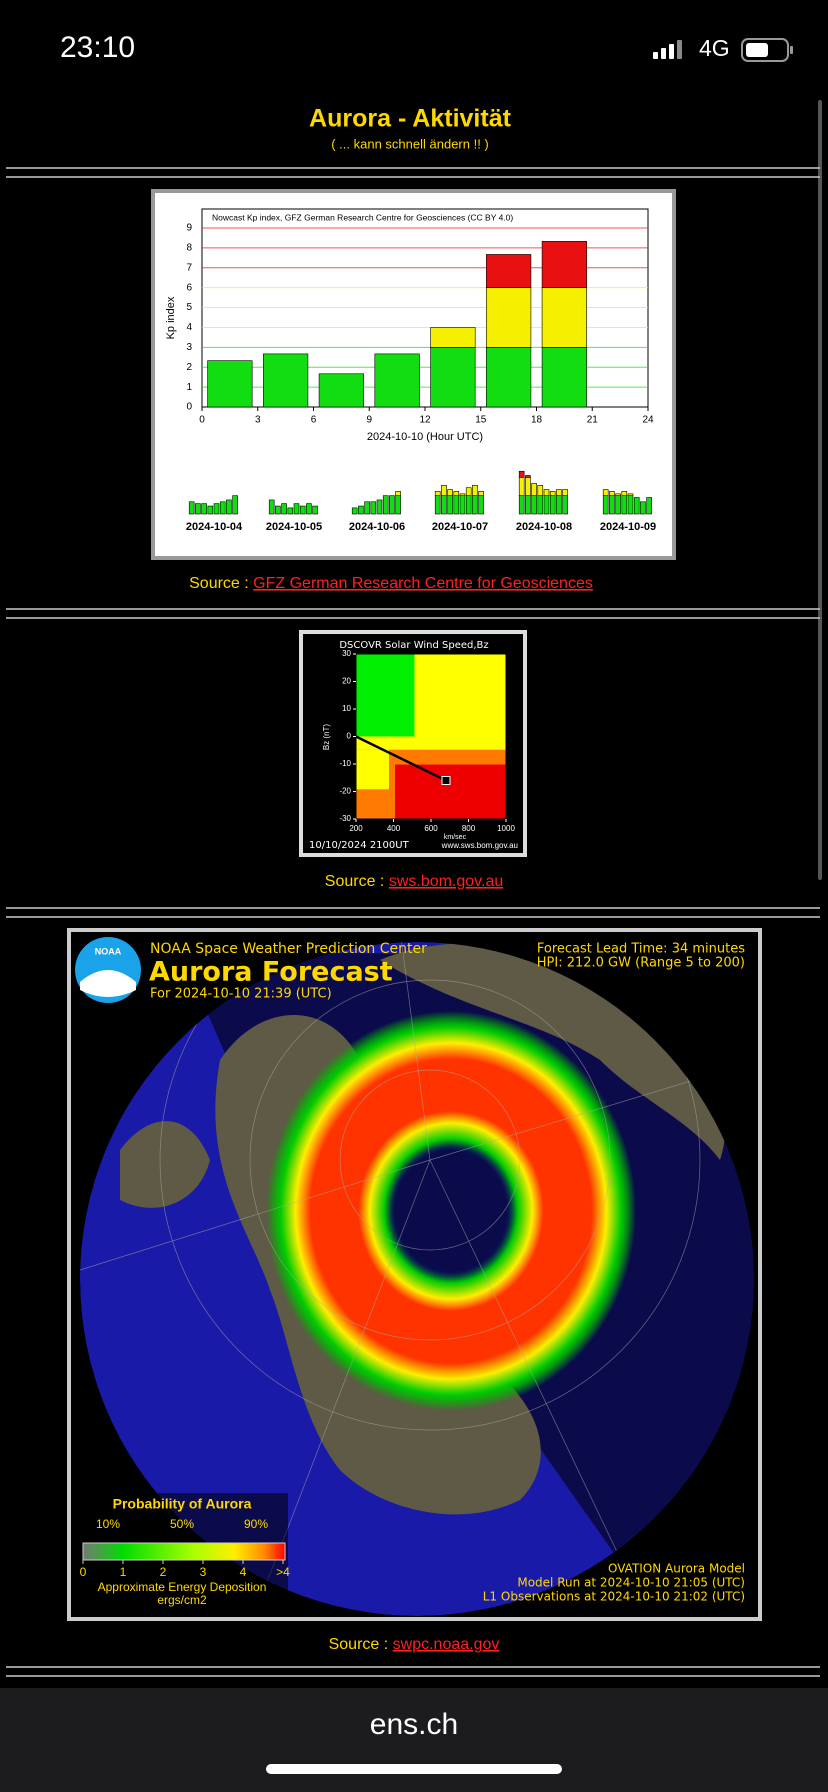 Image resolution: width=828 pixels, height=1792 pixels. I want to click on aurora-agency: NOAA Space Weather Prediction Center, so click(288, 949).